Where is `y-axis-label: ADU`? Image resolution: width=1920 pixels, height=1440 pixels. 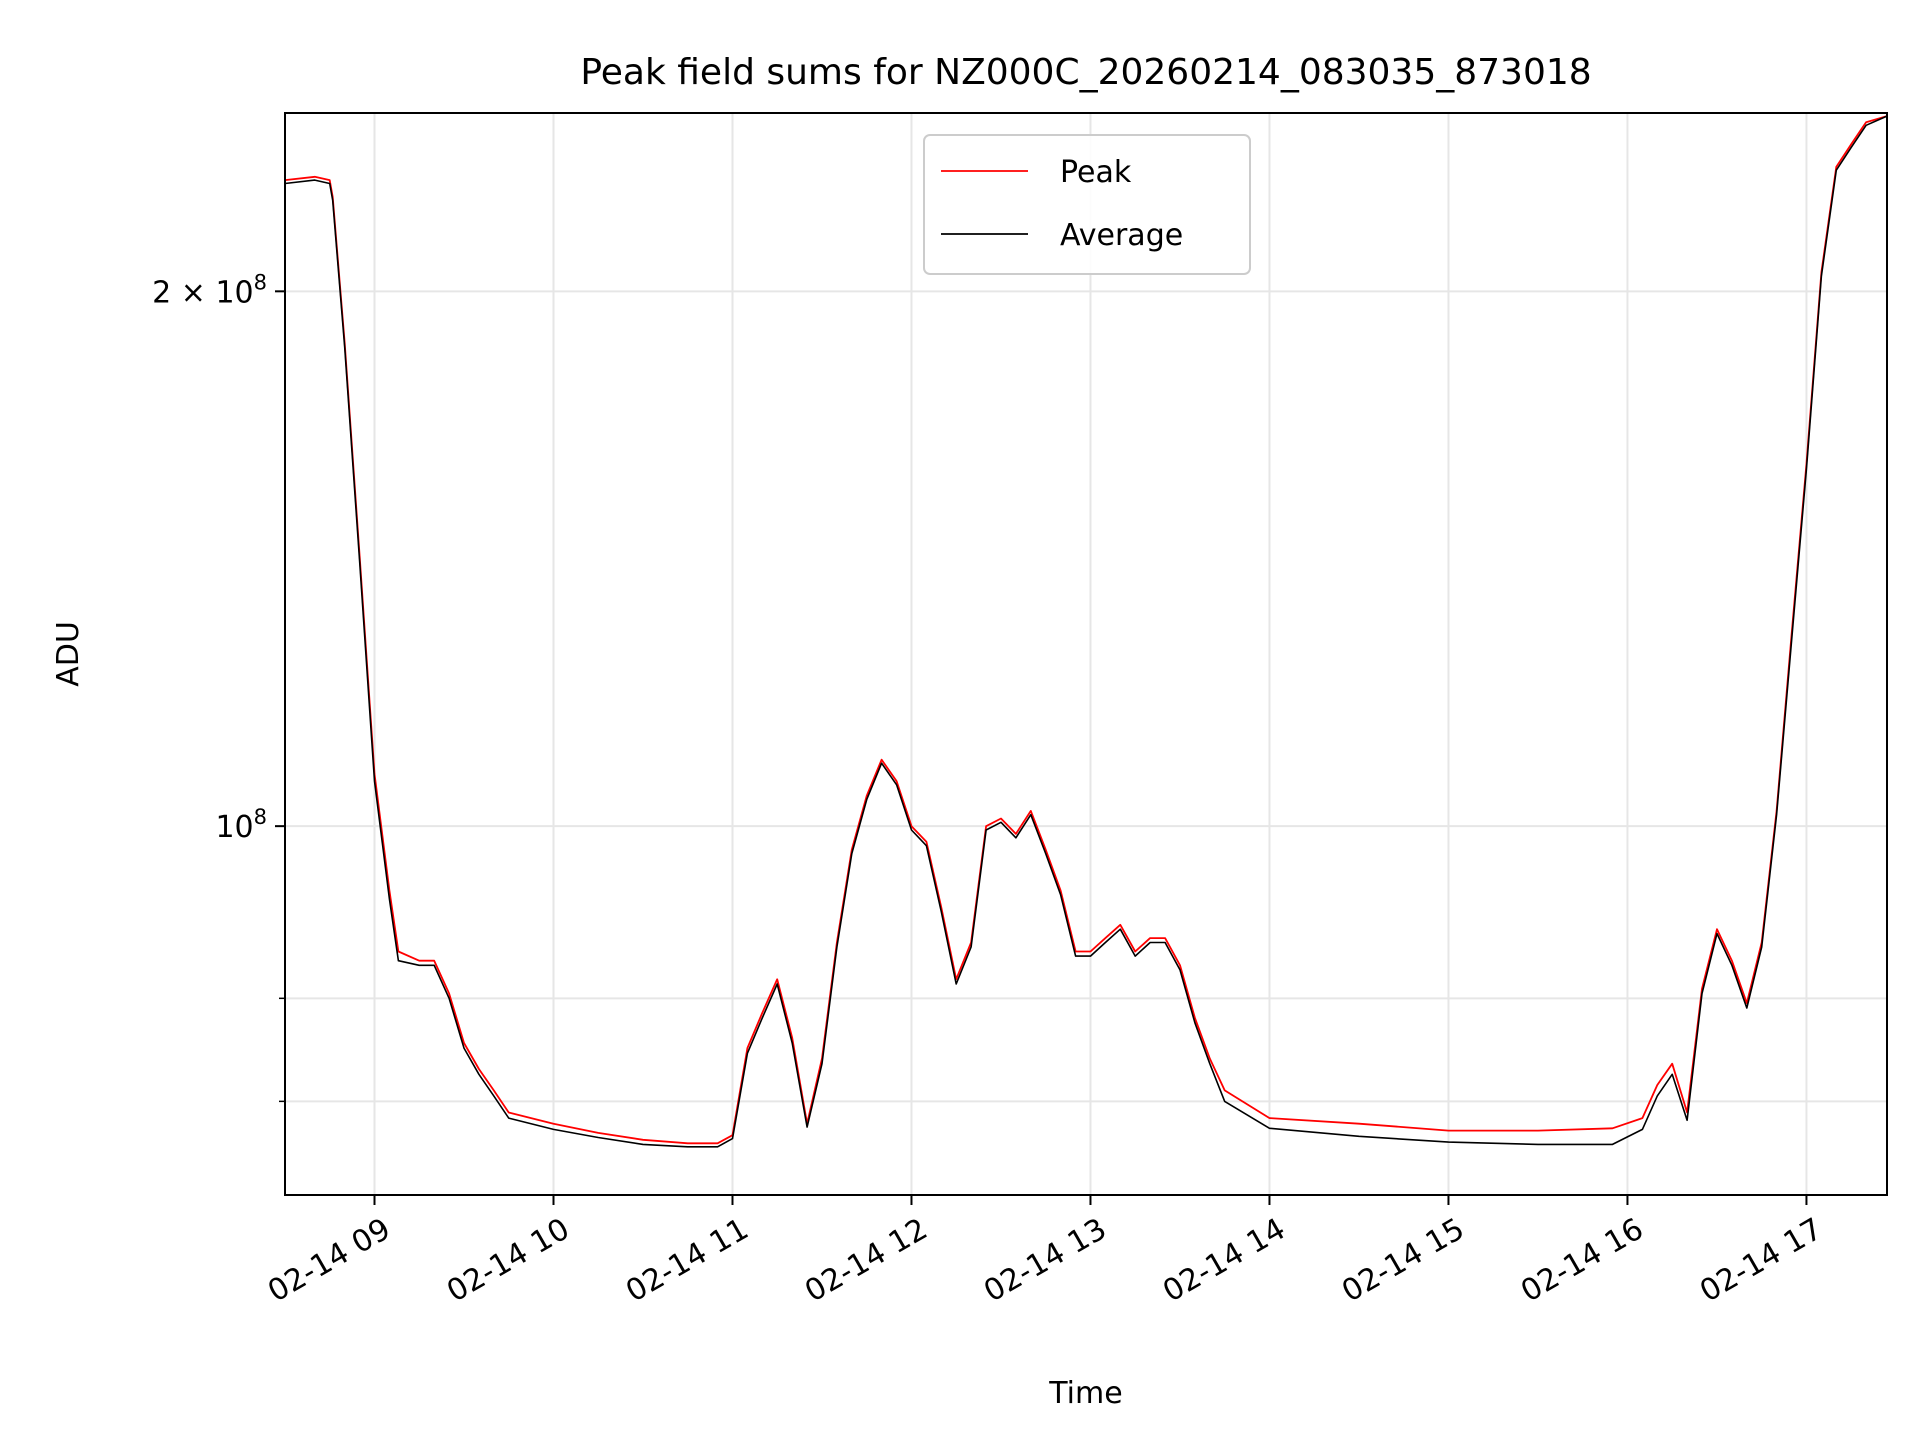
y-axis-label: ADU is located at coordinates (68, 654).